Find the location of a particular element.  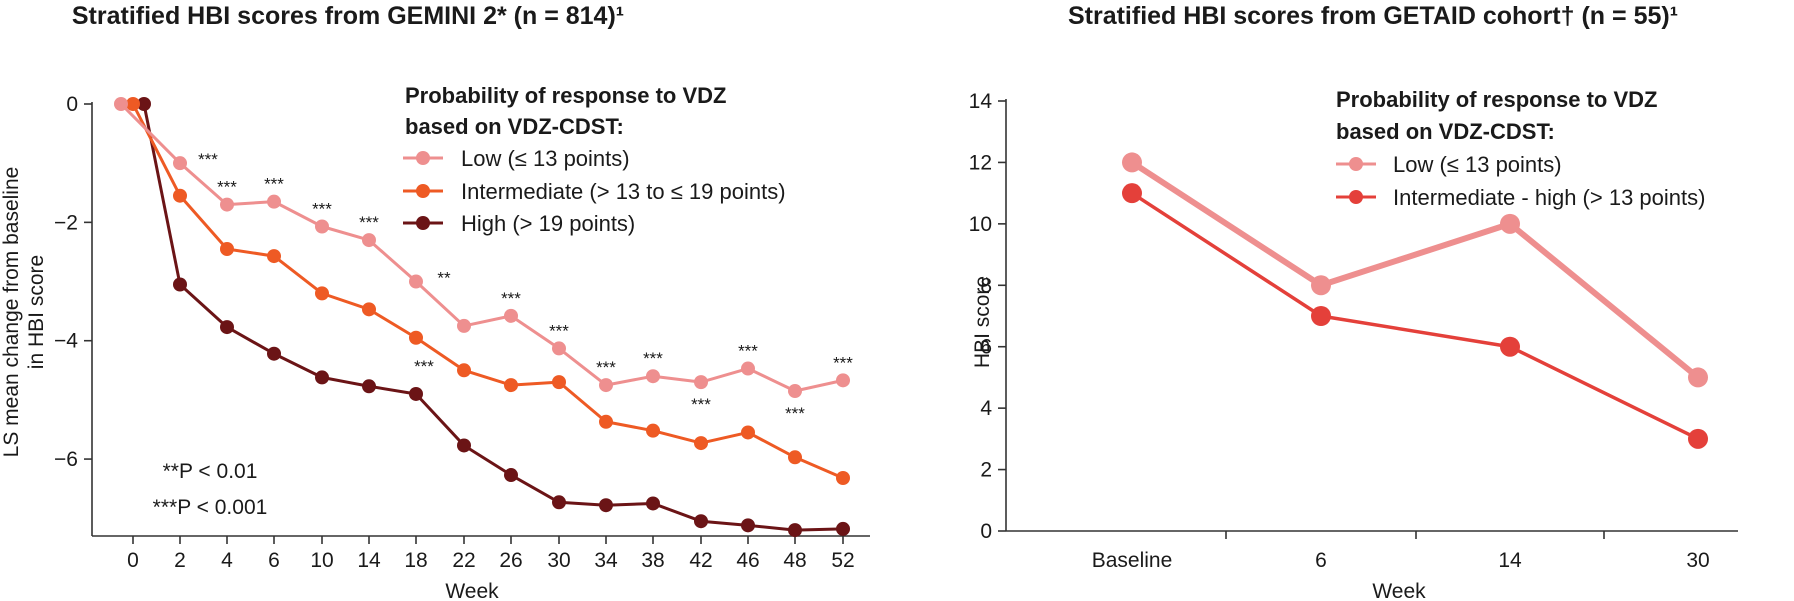

legend-entry: Intermediate - high (> 13 points) is located at coordinates (1549, 197).